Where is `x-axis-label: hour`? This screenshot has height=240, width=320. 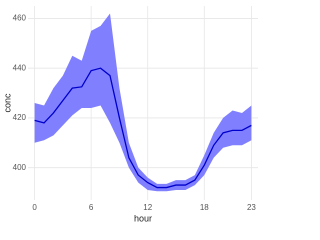
x-axis-label: hour is located at coordinates (143, 218).